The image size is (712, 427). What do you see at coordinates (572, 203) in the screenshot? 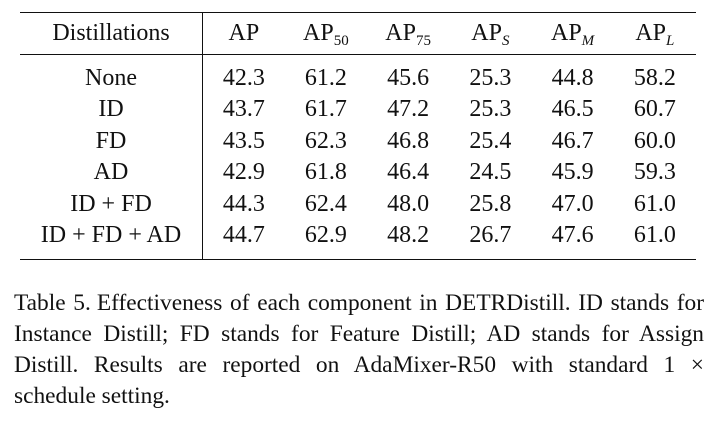
I see `cell-apm: 47.0` at bounding box center [572, 203].